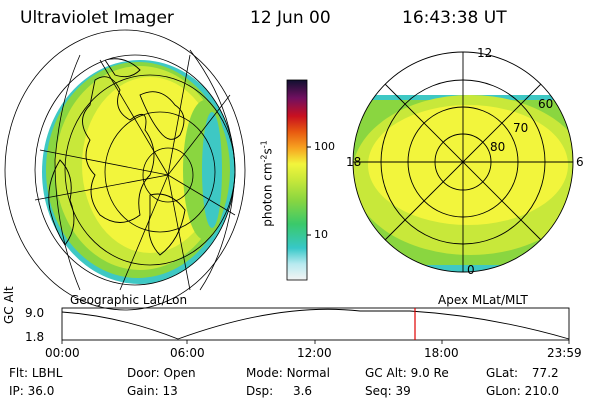 Image resolution: width=600 pixels, height=400 pixels. What do you see at coordinates (388, 391) in the screenshot?
I see `param-seq: Seq: 39` at bounding box center [388, 391].